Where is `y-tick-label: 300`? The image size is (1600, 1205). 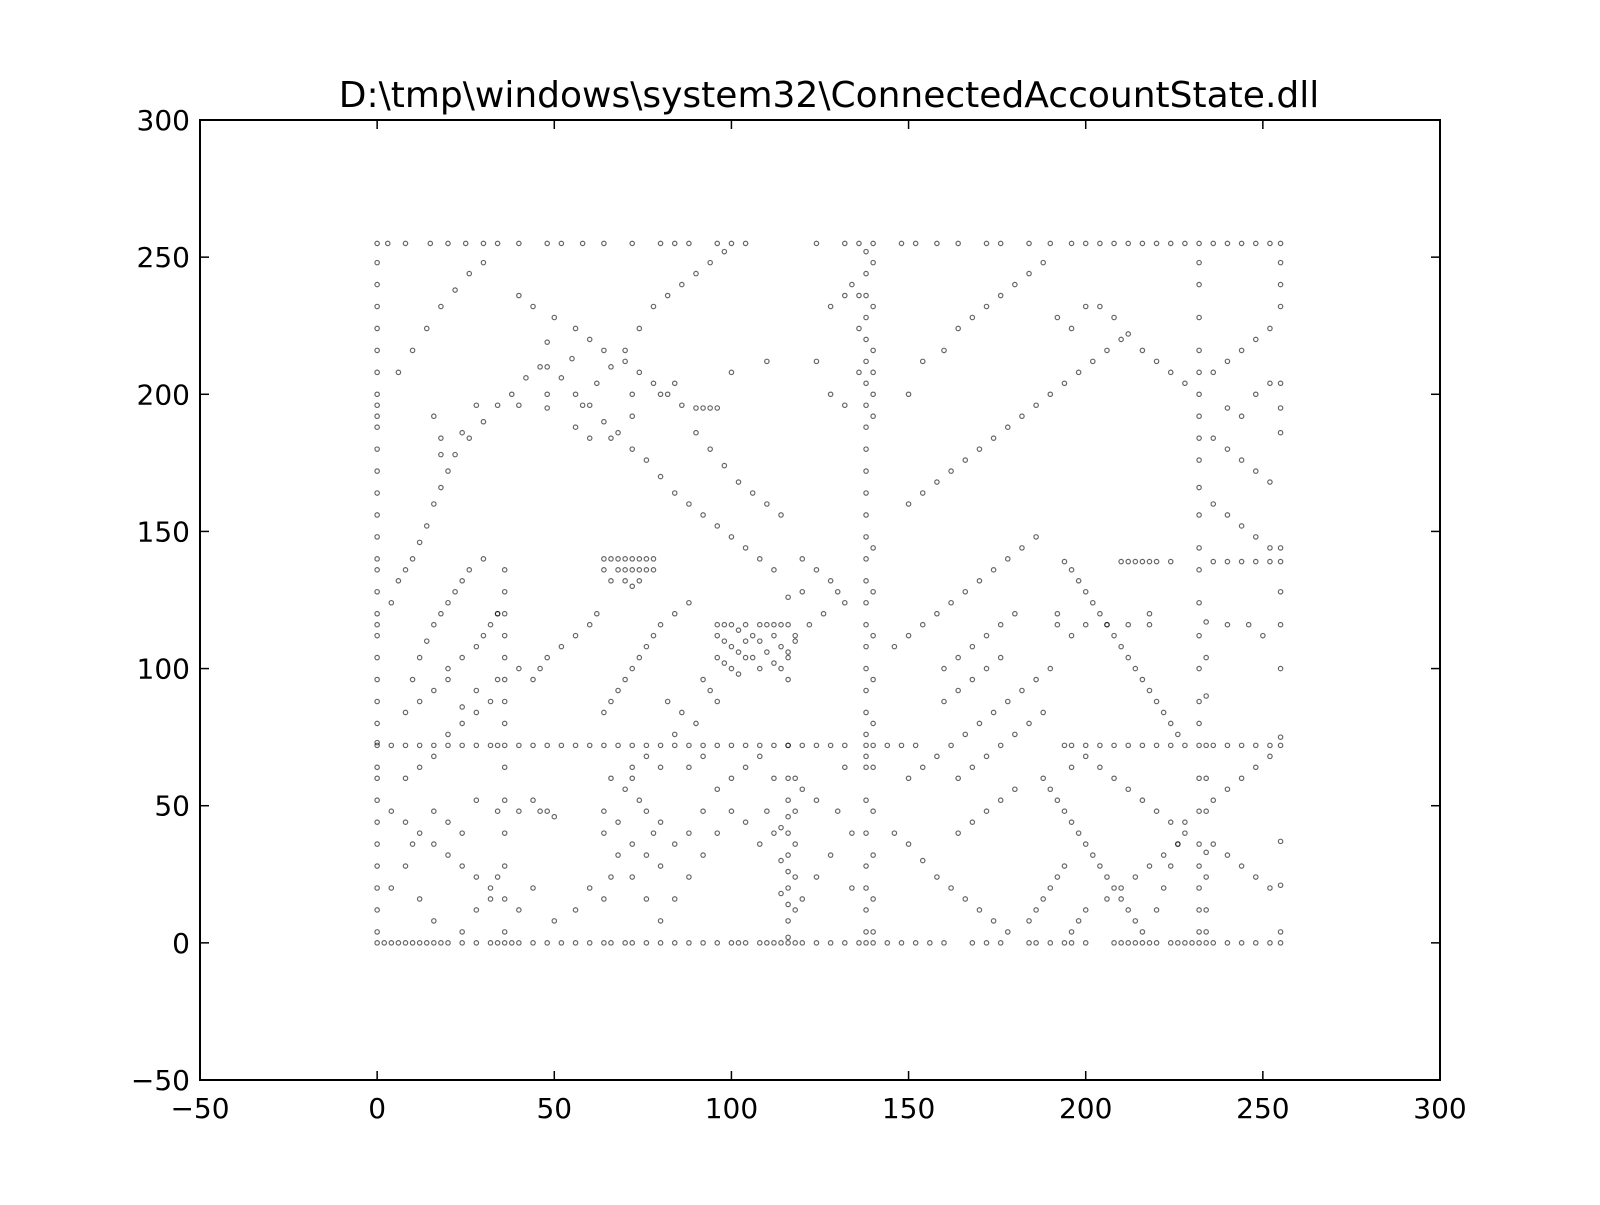
y-tick-label: 300 is located at coordinates (163, 120).